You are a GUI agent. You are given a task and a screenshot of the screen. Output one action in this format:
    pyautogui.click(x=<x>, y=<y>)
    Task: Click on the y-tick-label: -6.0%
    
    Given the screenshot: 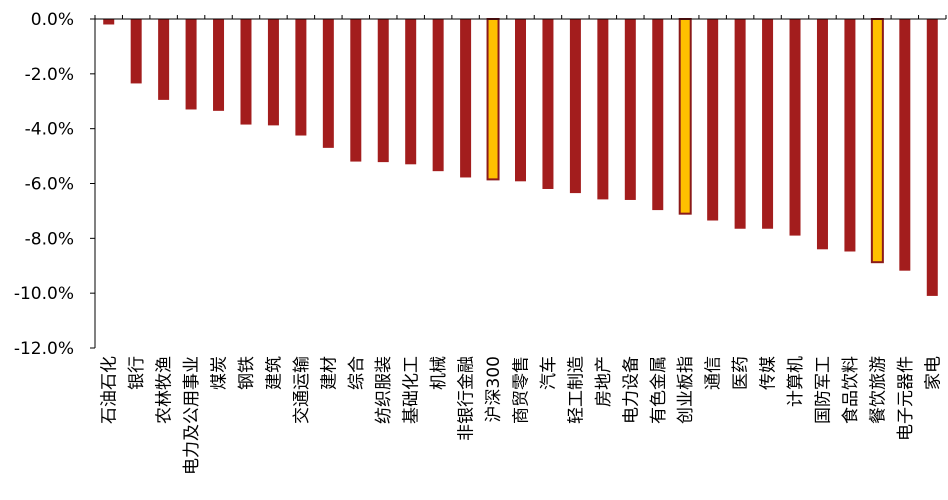 What is the action you would take?
    pyautogui.click(x=49, y=185)
    